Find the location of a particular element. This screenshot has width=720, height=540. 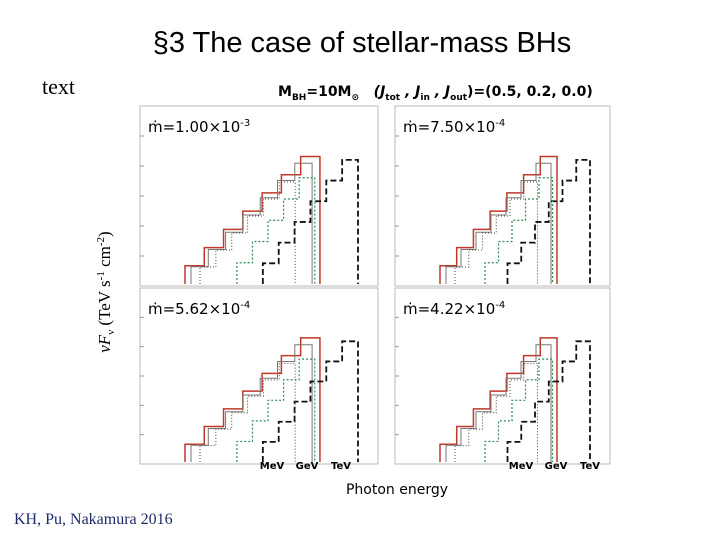

panel: ṁ=1.00×10-3 is located at coordinates (259, 196).